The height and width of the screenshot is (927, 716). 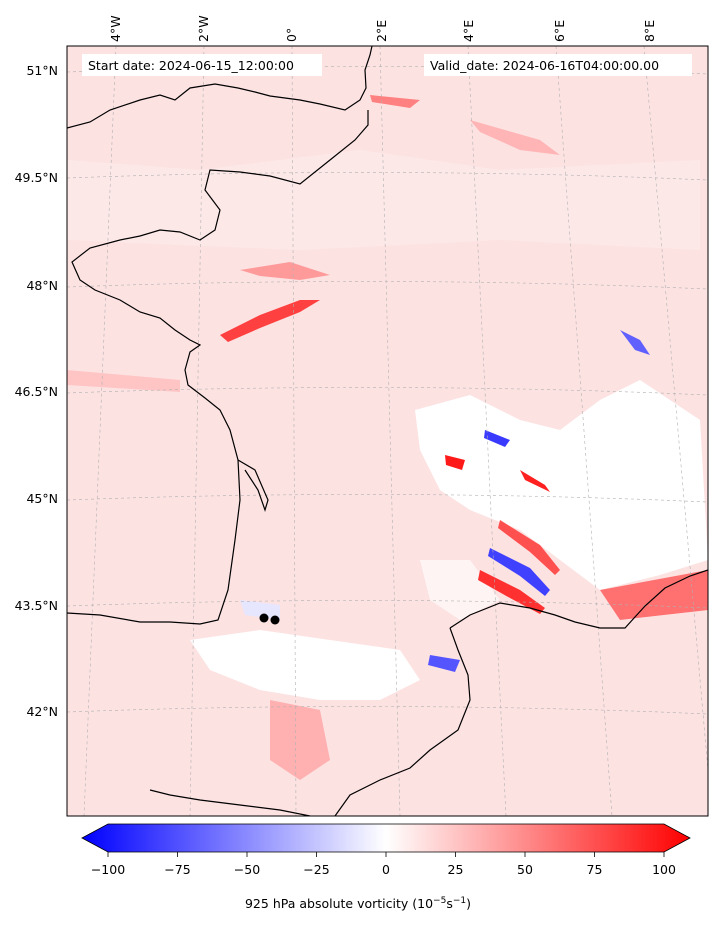 I want to click on valid-date-box, so click(x=558, y=65).